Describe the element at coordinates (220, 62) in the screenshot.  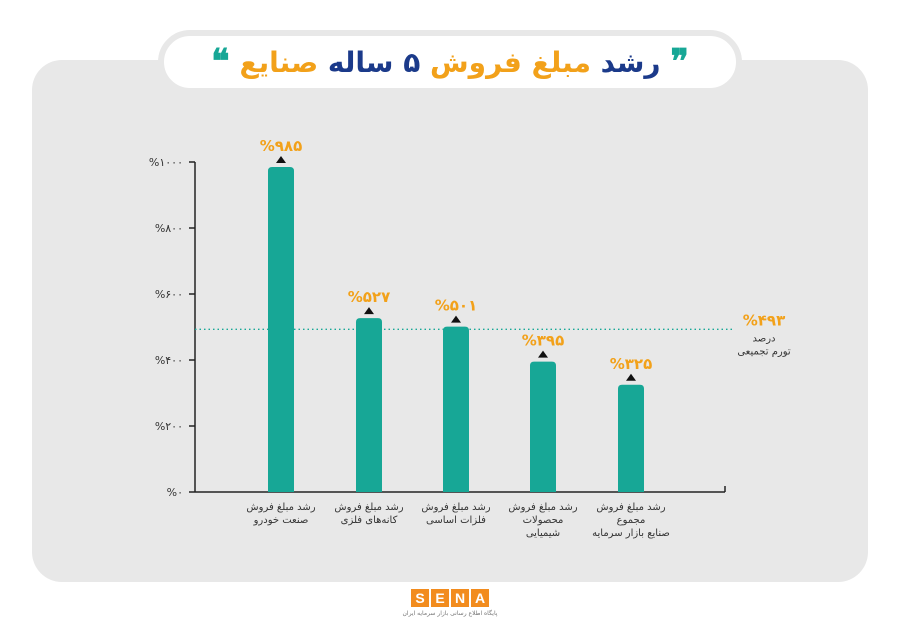
I see `quote-close-icon: ❝` at that location.